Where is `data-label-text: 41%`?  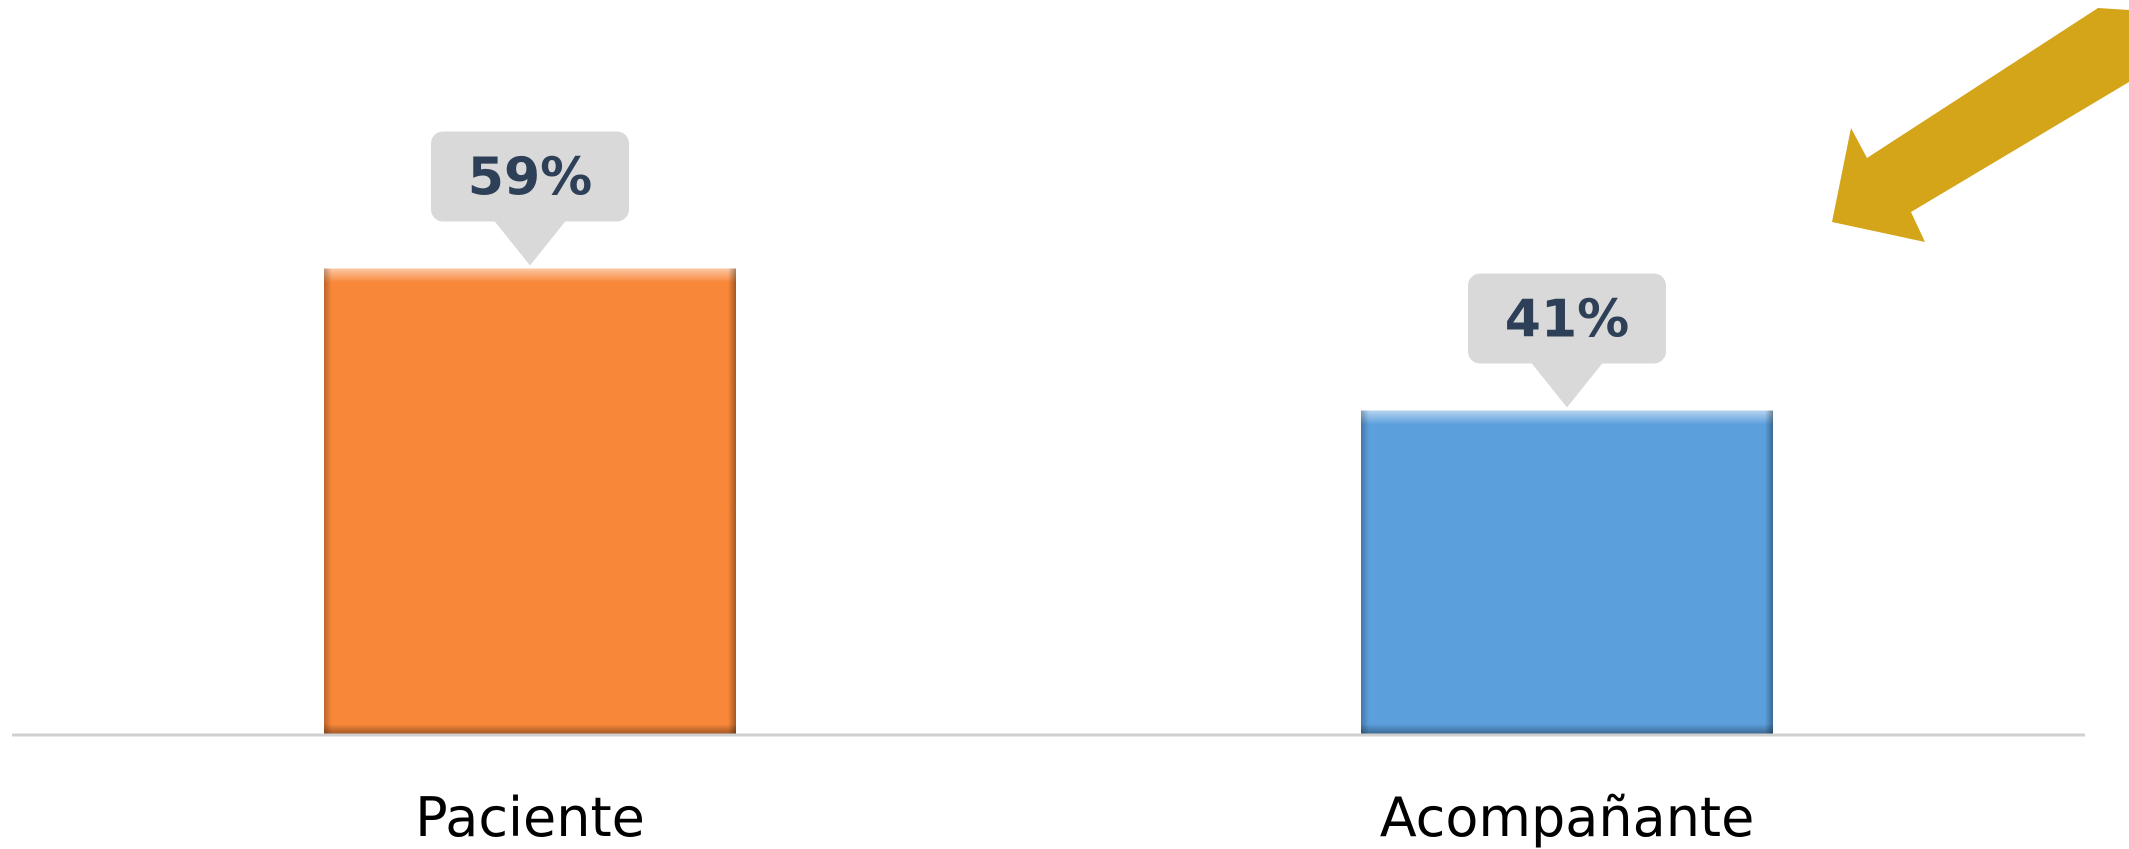
data-label-text: 41% is located at coordinates (1567, 320).